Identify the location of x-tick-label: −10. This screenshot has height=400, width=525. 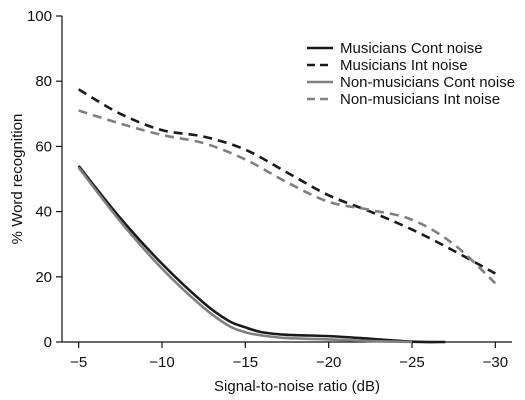
(161, 362).